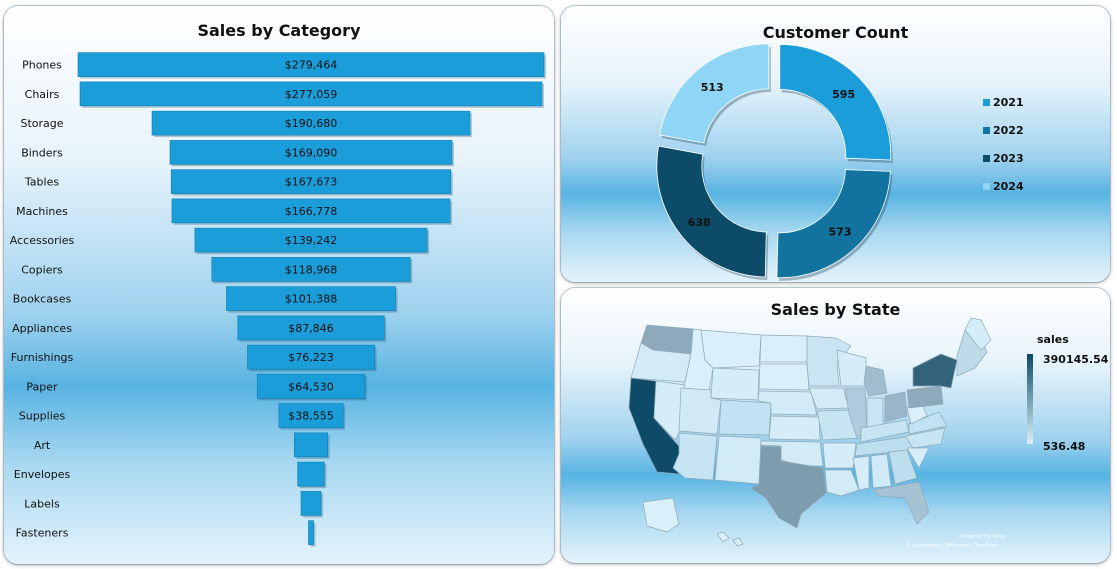 The image size is (1117, 569). Describe the element at coordinates (695, 456) in the screenshot. I see `state-az` at that location.